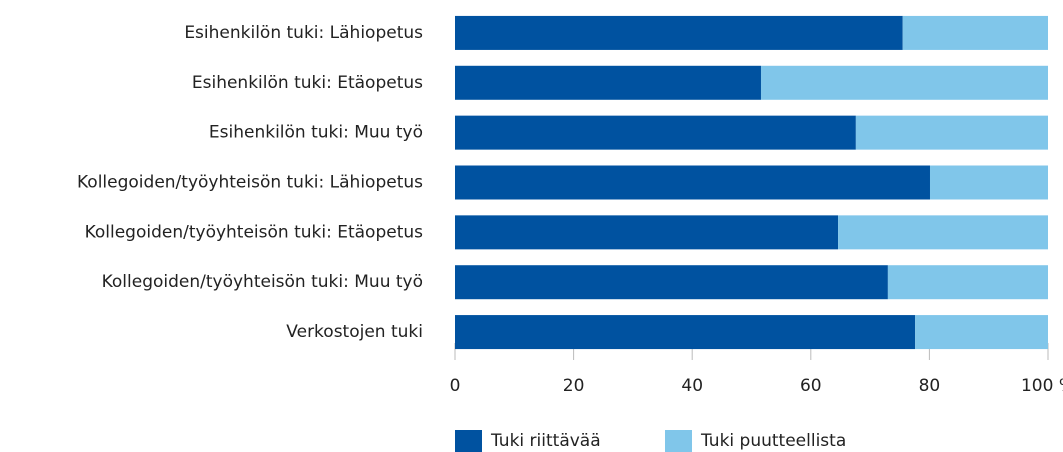 The width and height of the screenshot is (1063, 452). I want to click on x-tick-label: 100 %, so click(1042, 386).